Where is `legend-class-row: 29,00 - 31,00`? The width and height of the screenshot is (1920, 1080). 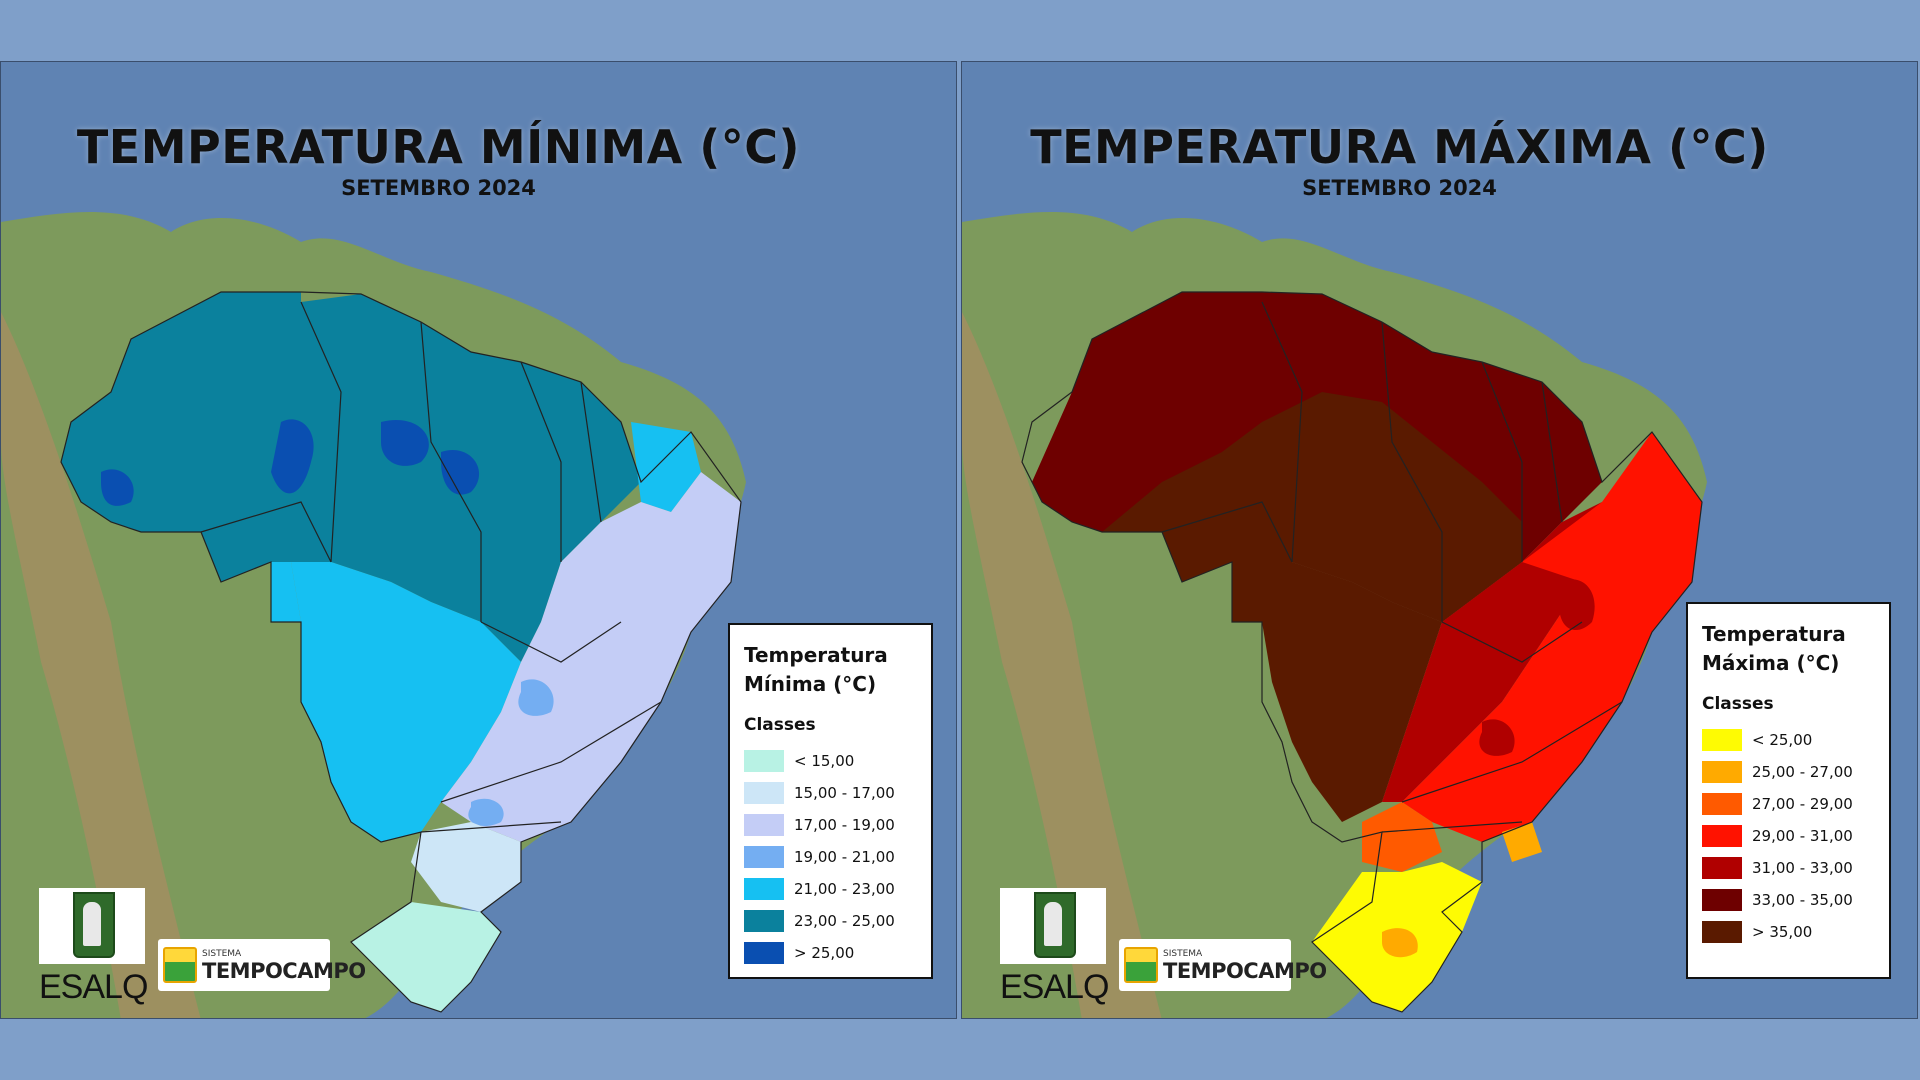
legend-class-row: 29,00 - 31,00 is located at coordinates (1788, 836).